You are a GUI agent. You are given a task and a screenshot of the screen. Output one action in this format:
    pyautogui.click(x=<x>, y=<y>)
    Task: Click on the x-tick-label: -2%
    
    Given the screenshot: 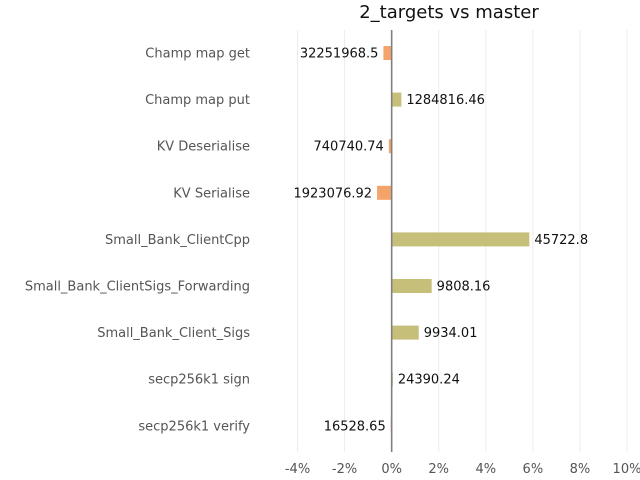 What is the action you would take?
    pyautogui.click(x=344, y=469)
    